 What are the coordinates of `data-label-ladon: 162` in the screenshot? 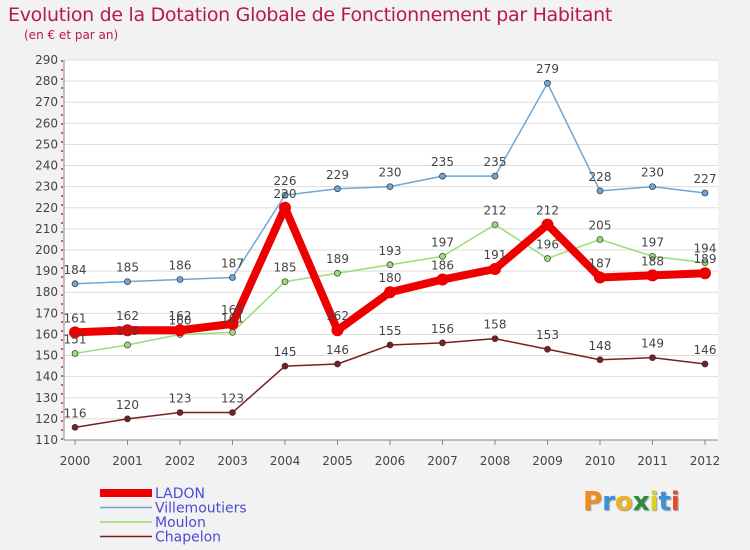 It's located at (180, 316).